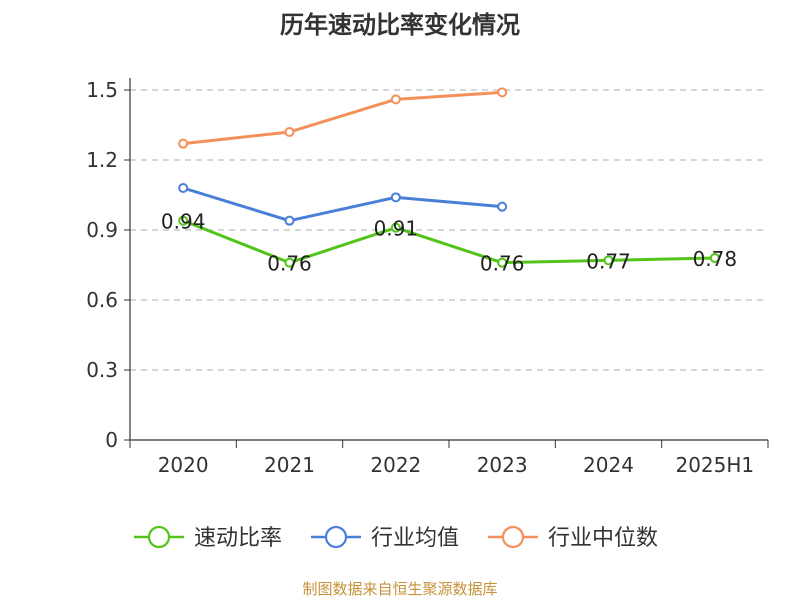 This screenshot has height=600, width=800. I want to click on x-tick-label: 2025H1, so click(714, 465).